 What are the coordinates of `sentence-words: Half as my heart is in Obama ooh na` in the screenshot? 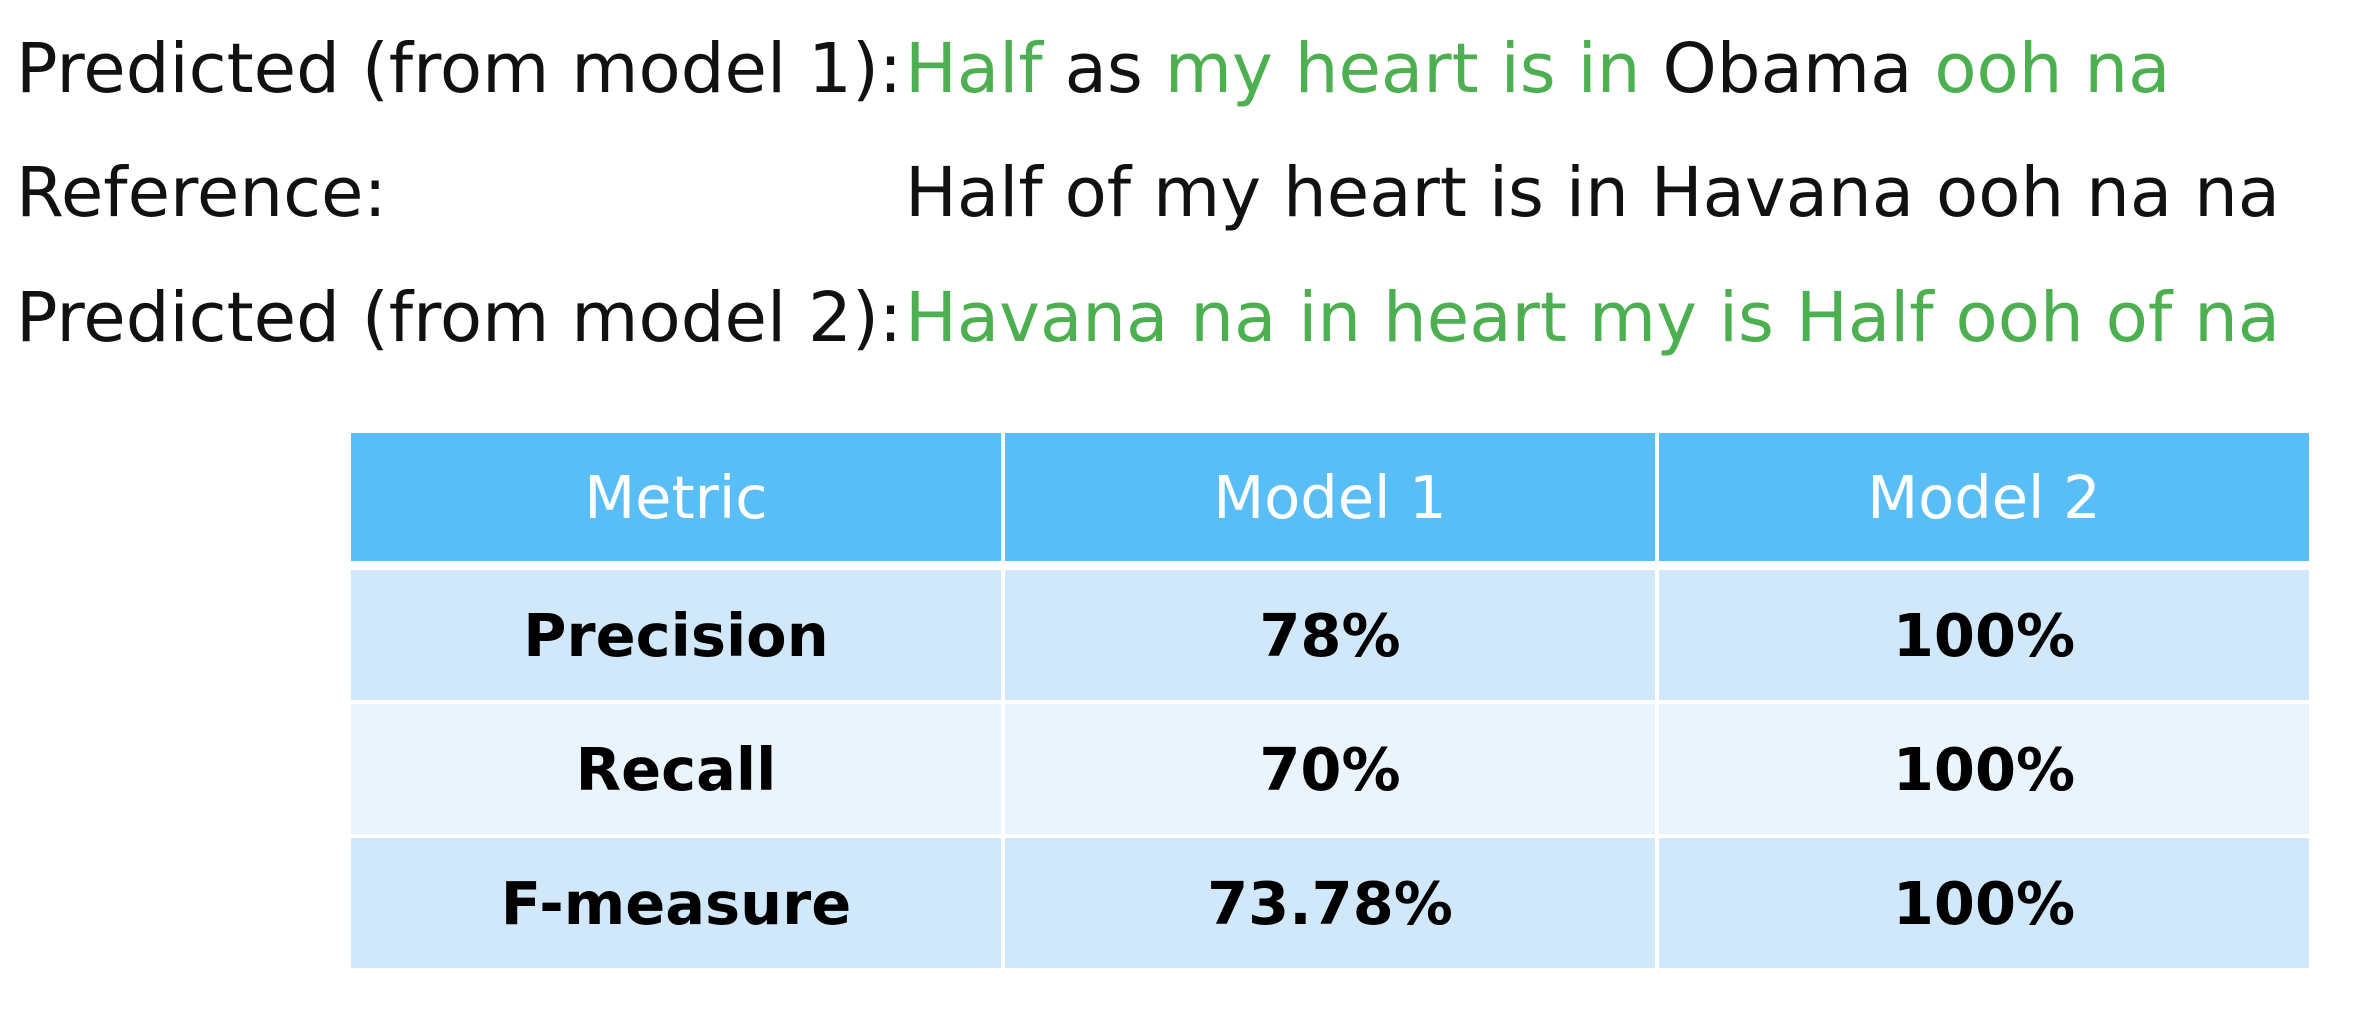 It's located at (1537, 69).